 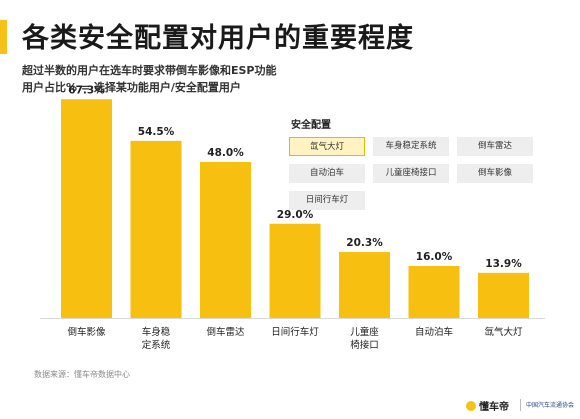 What do you see at coordinates (494, 407) in the screenshot?
I see `logo-text: 懂车帝` at bounding box center [494, 407].